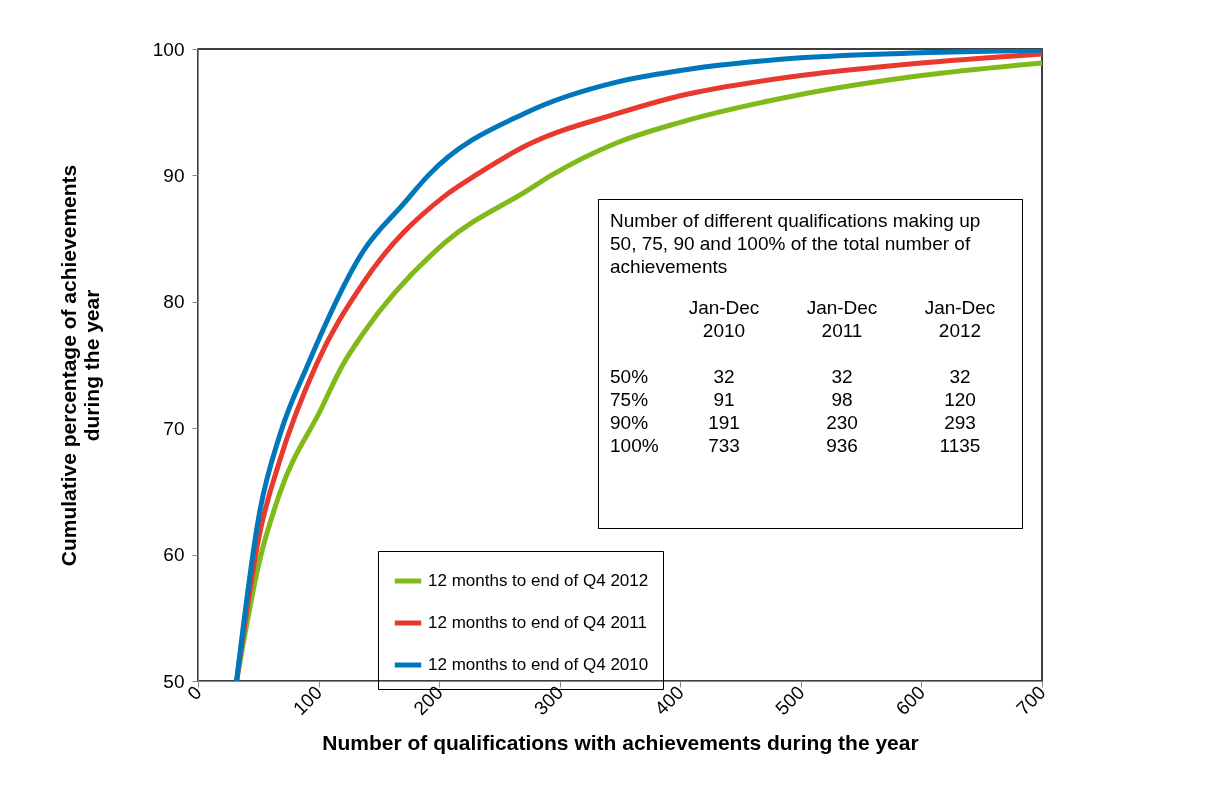 The height and width of the screenshot is (796, 1206). I want to click on y-tick-label: 70, so click(174, 428).